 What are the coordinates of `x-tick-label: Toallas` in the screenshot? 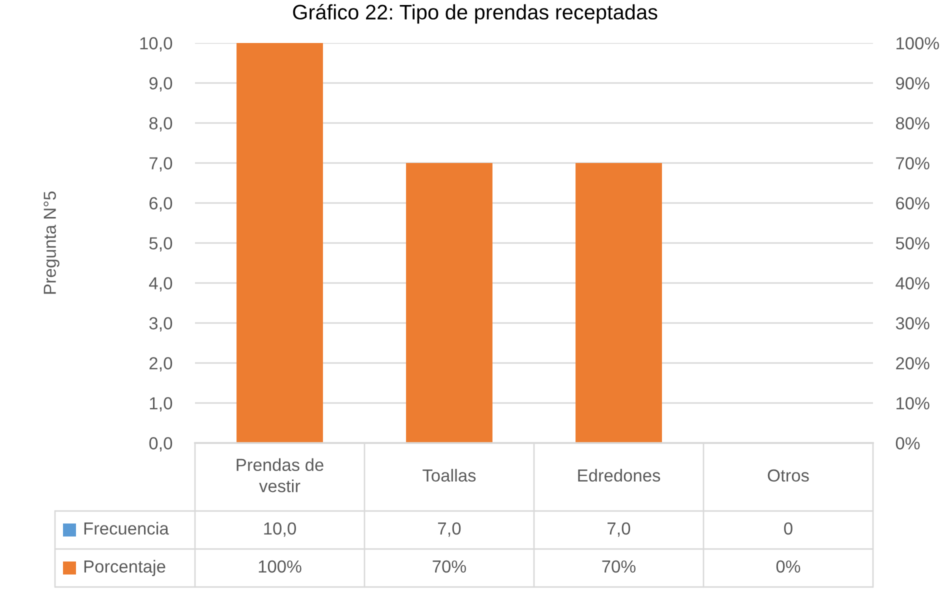 It's located at (449, 475).